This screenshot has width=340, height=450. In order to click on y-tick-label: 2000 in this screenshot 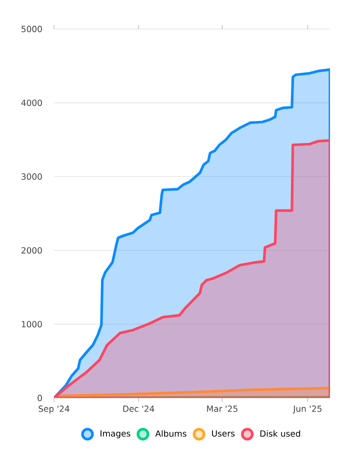, I will do `click(32, 250)`.